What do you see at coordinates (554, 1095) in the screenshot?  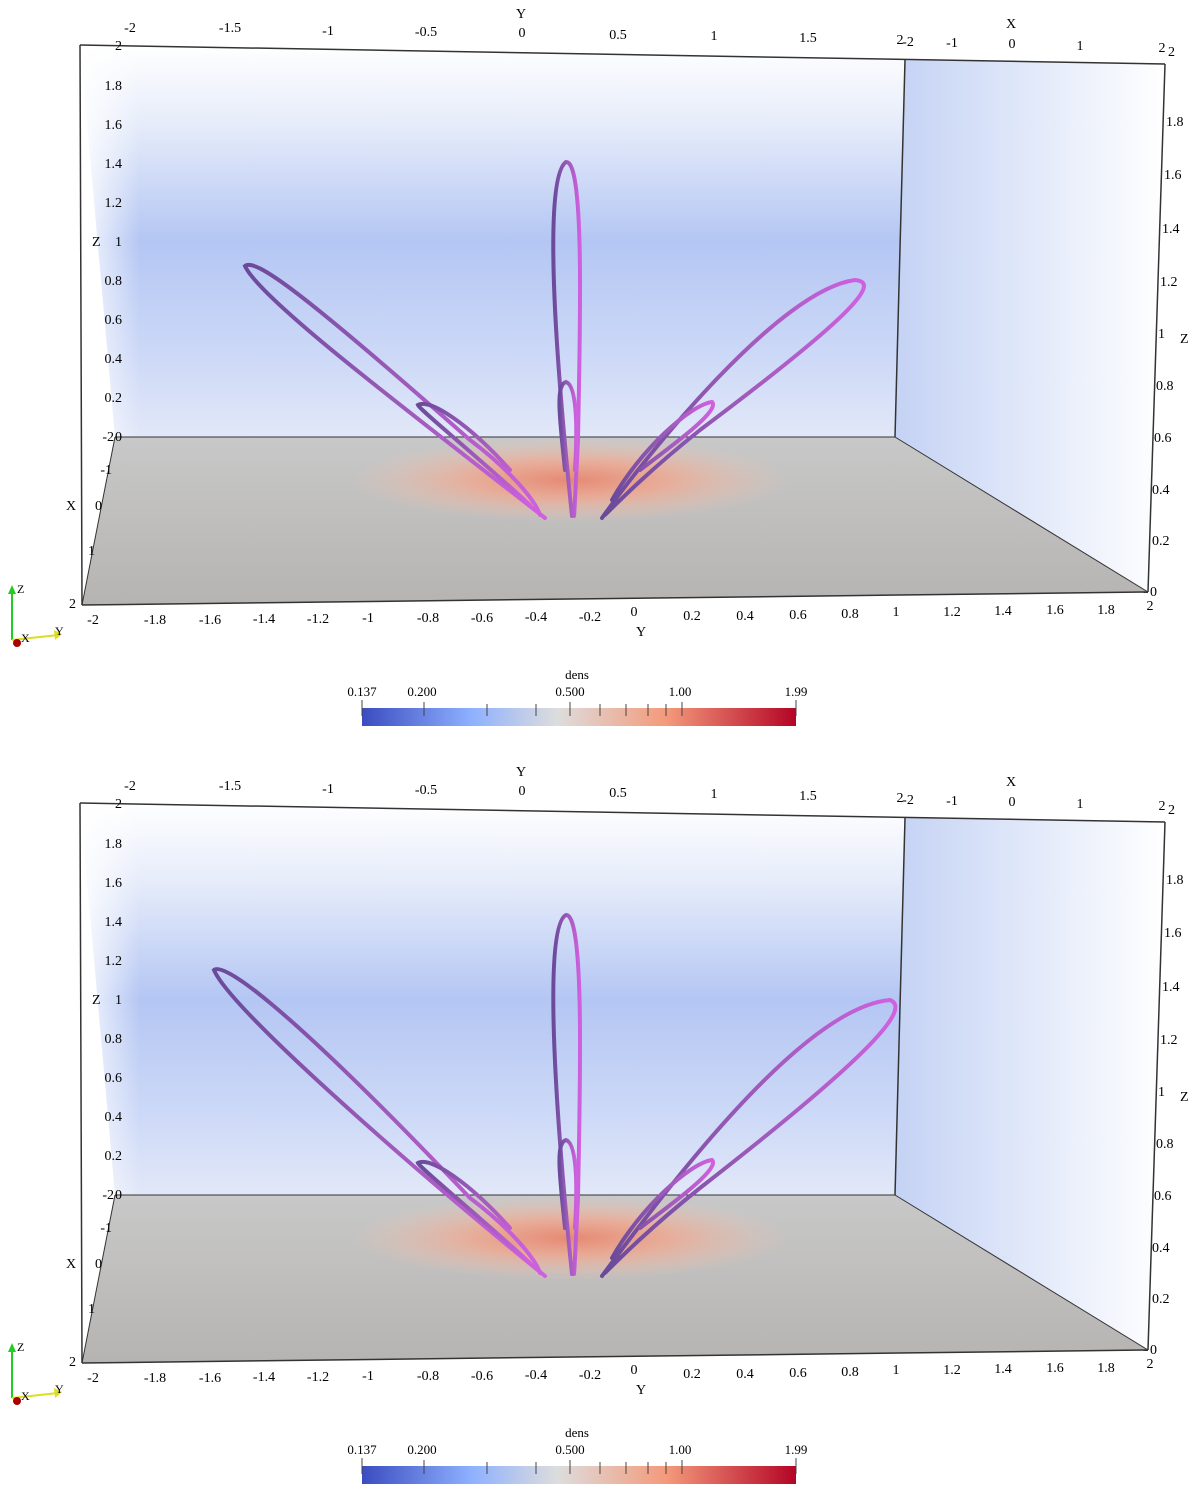 I see `field-lines` at bounding box center [554, 1095].